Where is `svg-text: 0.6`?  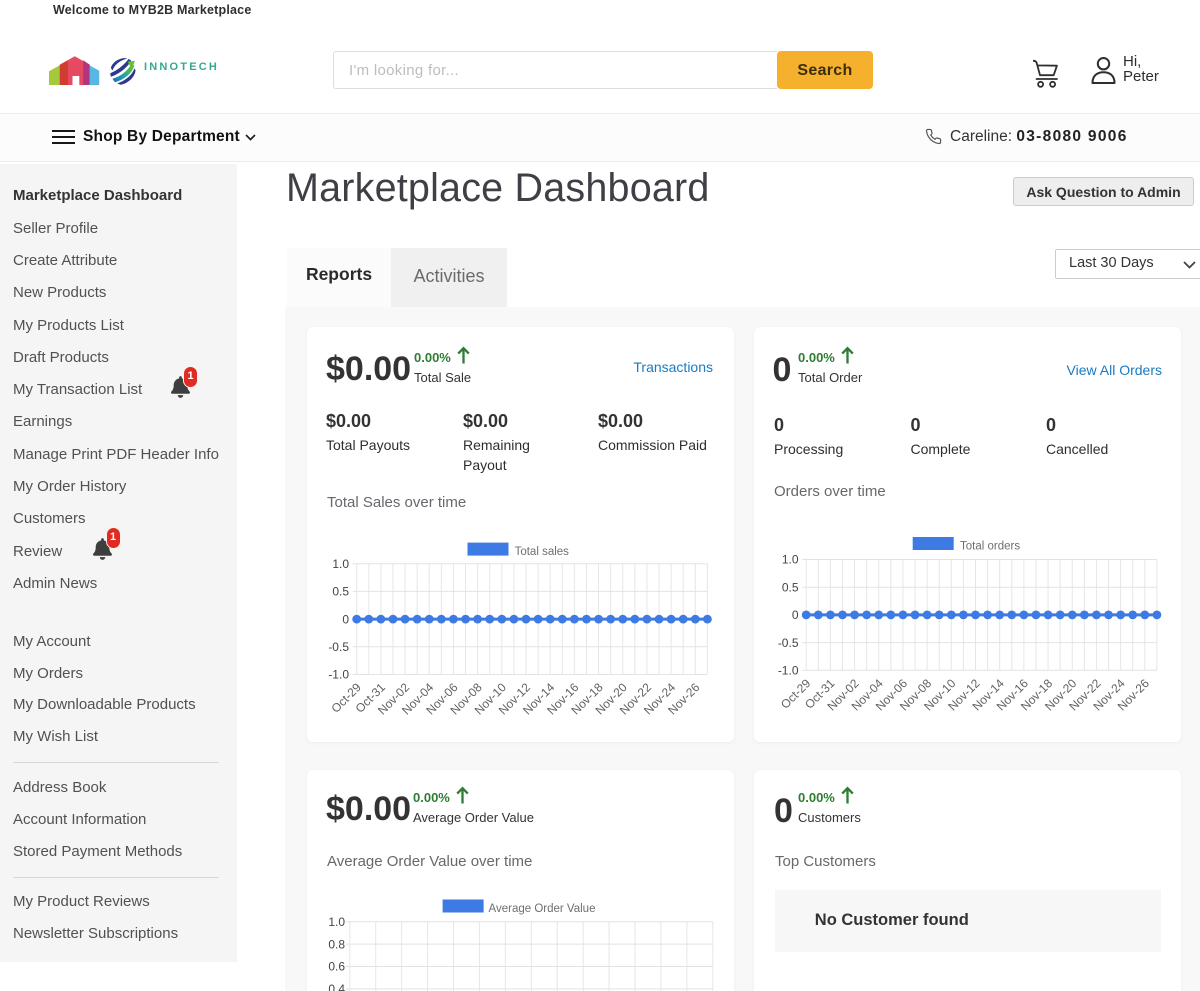
svg-text: 0.6 is located at coordinates (336, 967).